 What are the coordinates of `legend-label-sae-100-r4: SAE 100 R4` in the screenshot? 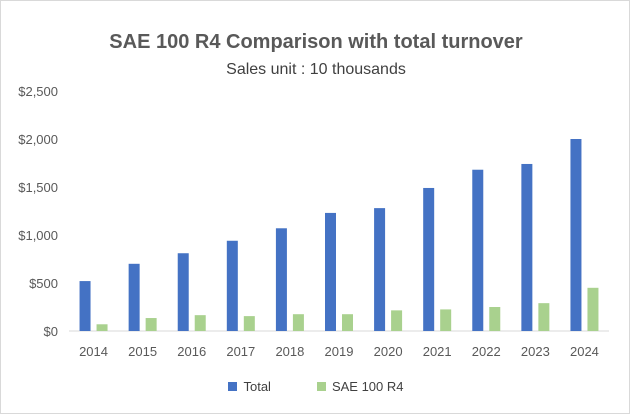 It's located at (367, 386).